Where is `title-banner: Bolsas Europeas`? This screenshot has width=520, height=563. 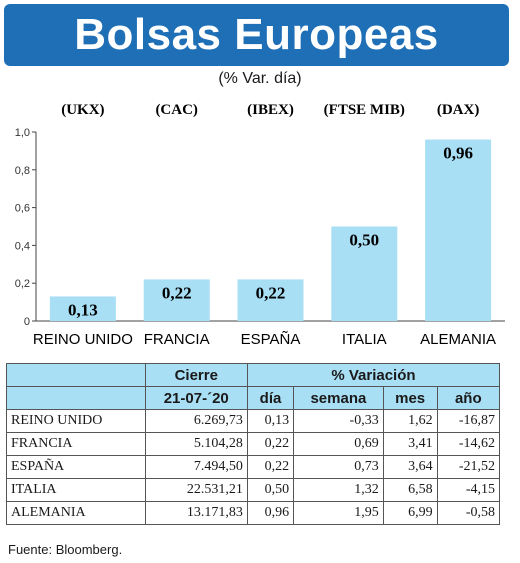
title-banner: Bolsas Europeas is located at coordinates (256, 35).